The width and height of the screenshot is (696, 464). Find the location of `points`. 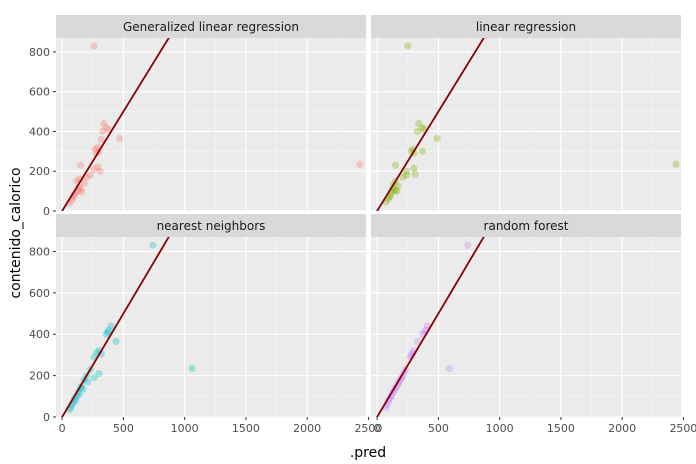

points is located at coordinates (130, 327).